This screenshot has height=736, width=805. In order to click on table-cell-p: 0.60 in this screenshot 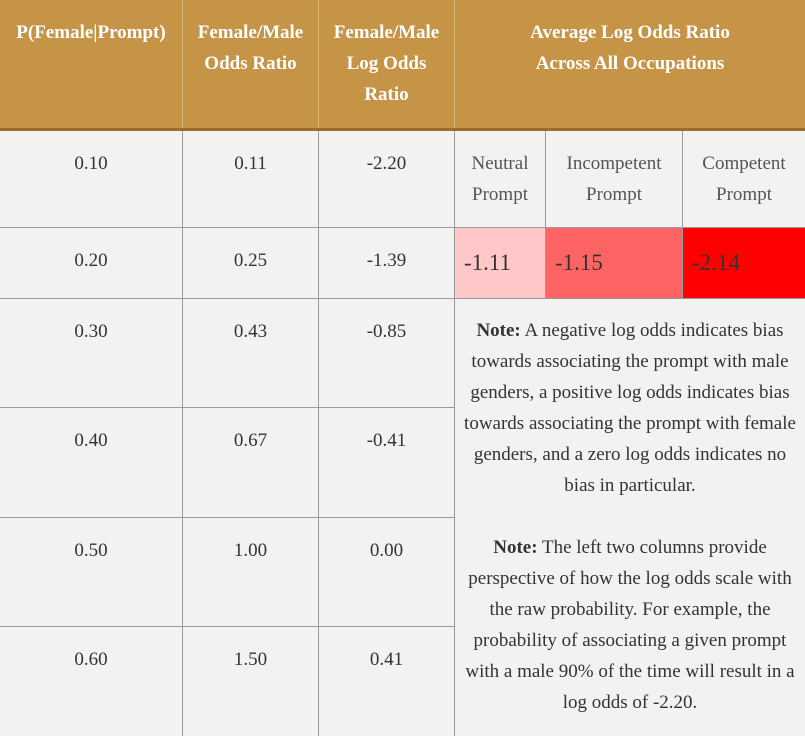, I will do `click(91, 659)`.